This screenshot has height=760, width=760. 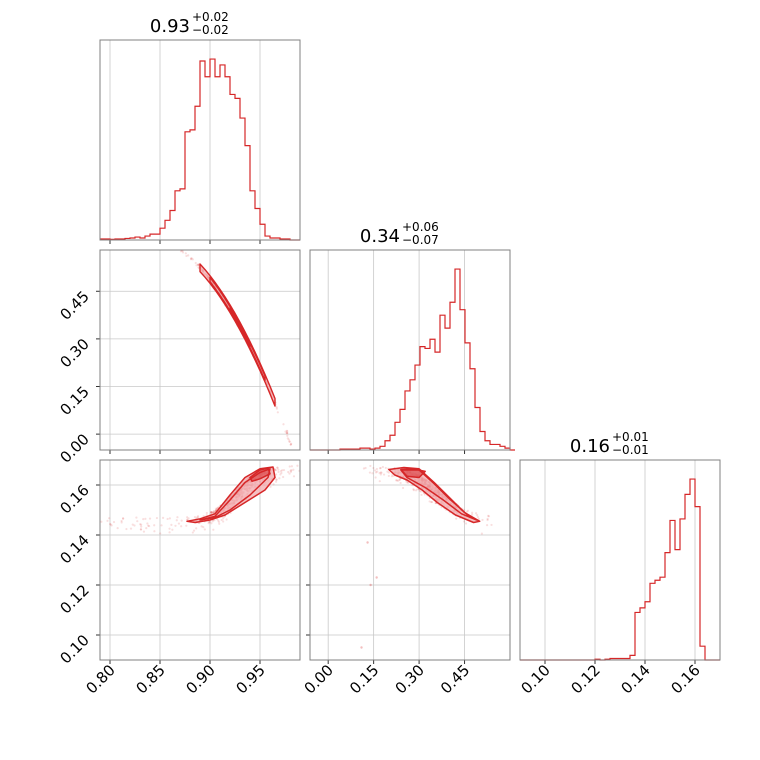 I want to click on p1-title-sub: −0.02, so click(x=210, y=30).